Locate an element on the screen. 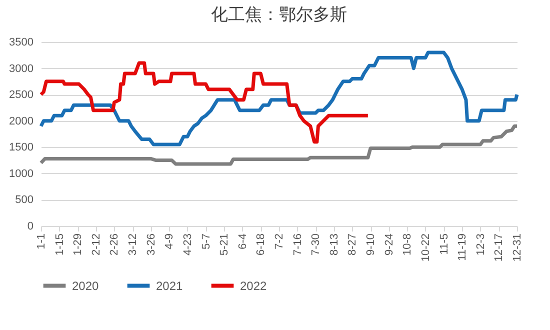 This screenshot has height=330, width=550. x-tick-label: 1-29 is located at coordinates (78, 245).